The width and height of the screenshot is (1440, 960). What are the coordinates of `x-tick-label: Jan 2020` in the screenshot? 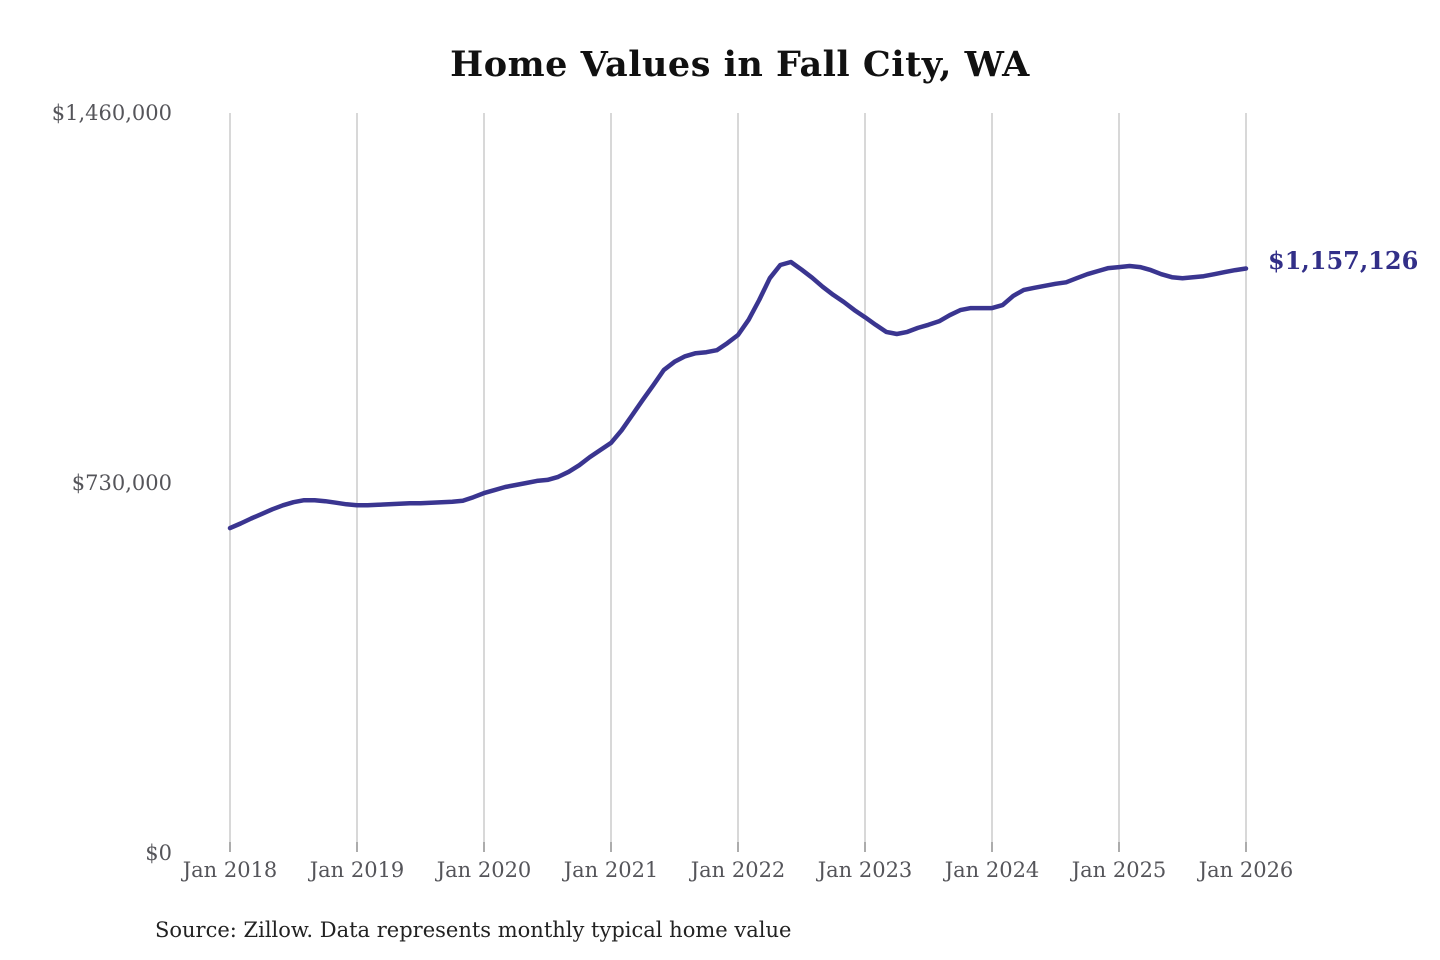 It's located at (484, 870).